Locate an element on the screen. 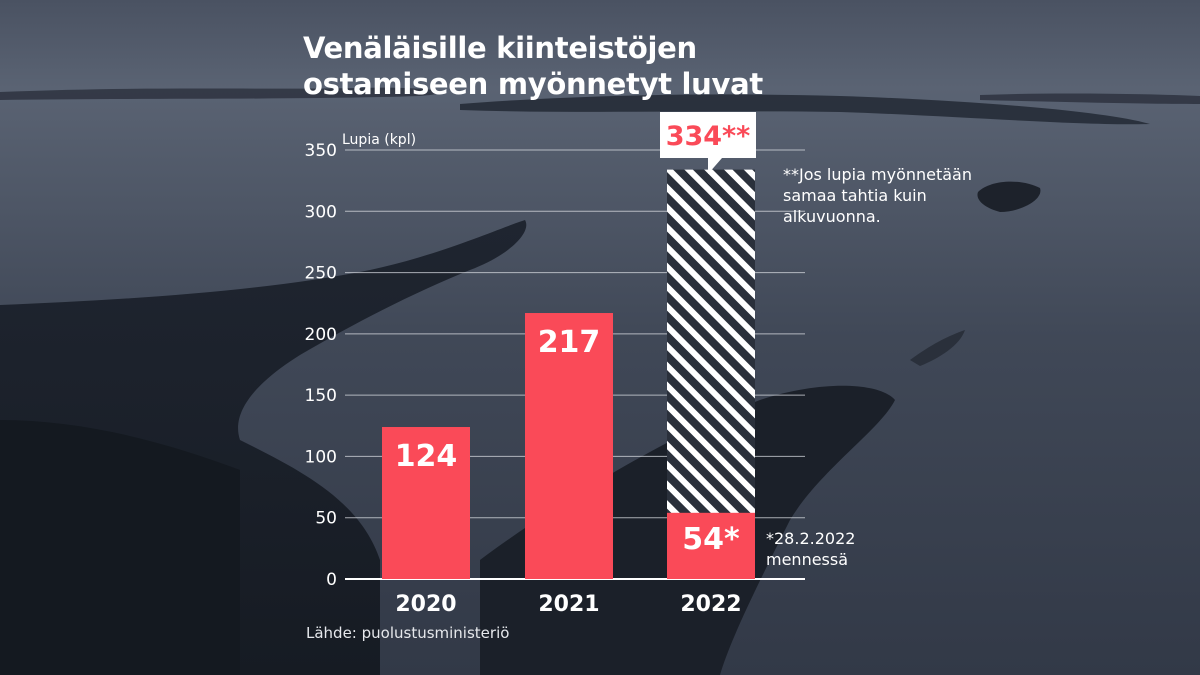 The image size is (1200, 675). bar-value-label-2021: 217 is located at coordinates (569, 342).